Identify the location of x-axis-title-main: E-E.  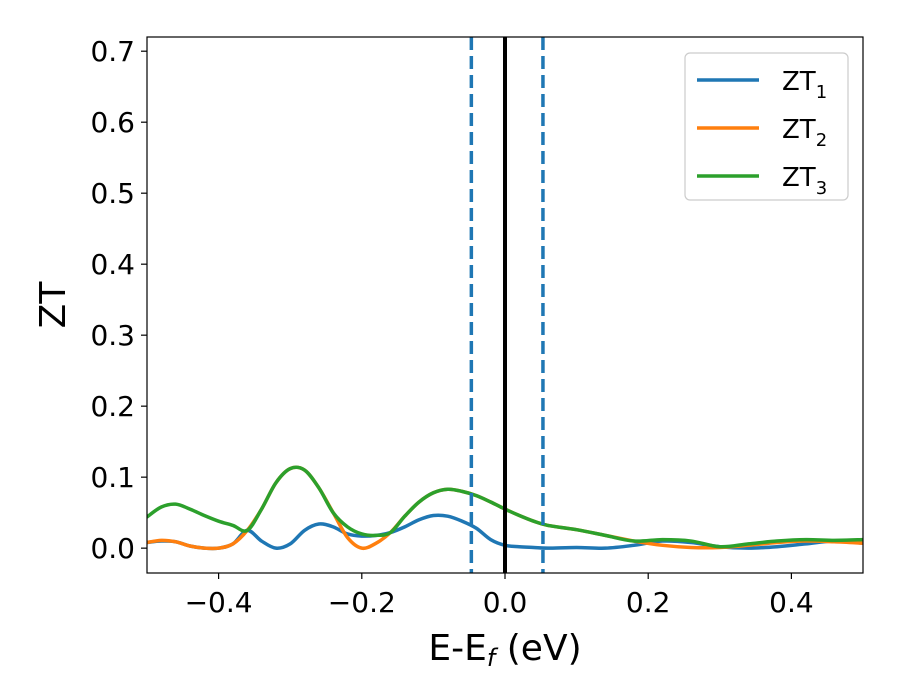
(457, 648).